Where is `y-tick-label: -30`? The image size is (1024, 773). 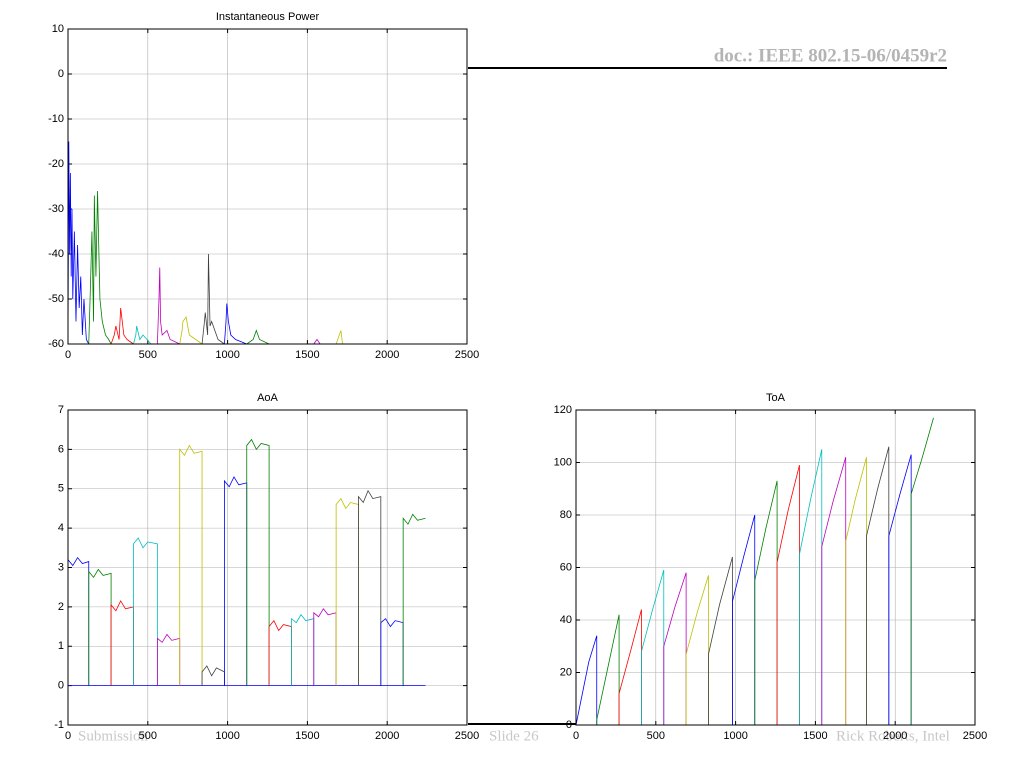
y-tick-label: -30 is located at coordinates (56, 209).